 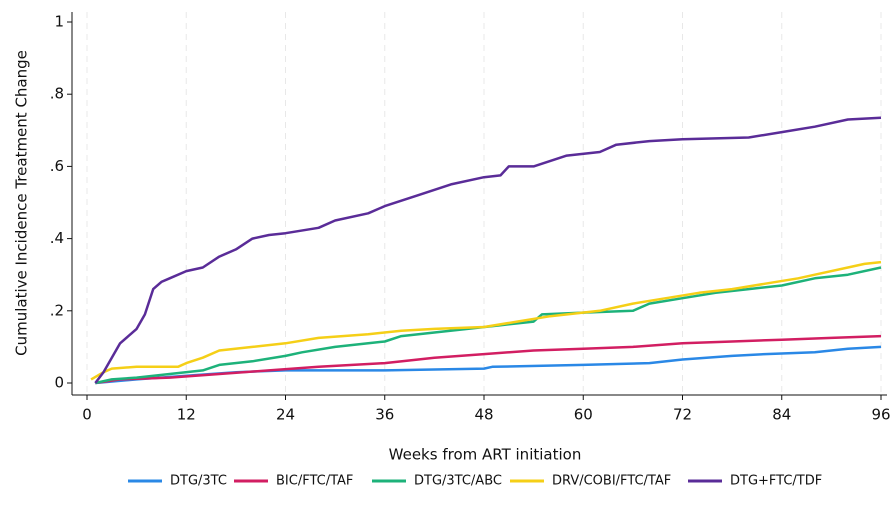 What do you see at coordinates (583, 415) in the screenshot?
I see `x-tick-label: 60` at bounding box center [583, 415].